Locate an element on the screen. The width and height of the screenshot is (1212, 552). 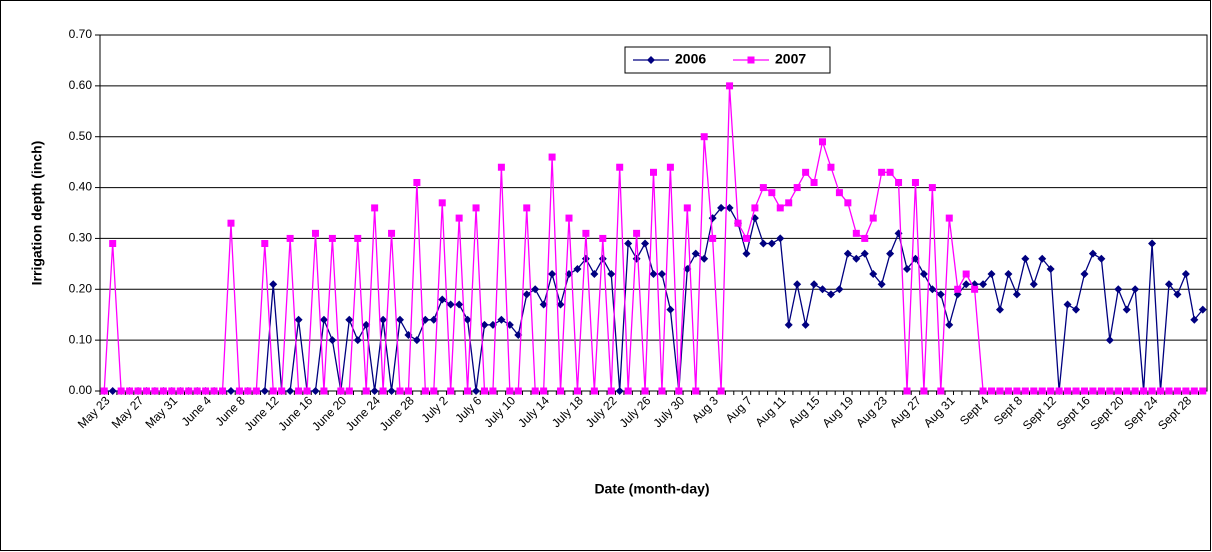
y-tick-label: 0.00 is located at coordinates (81, 390).